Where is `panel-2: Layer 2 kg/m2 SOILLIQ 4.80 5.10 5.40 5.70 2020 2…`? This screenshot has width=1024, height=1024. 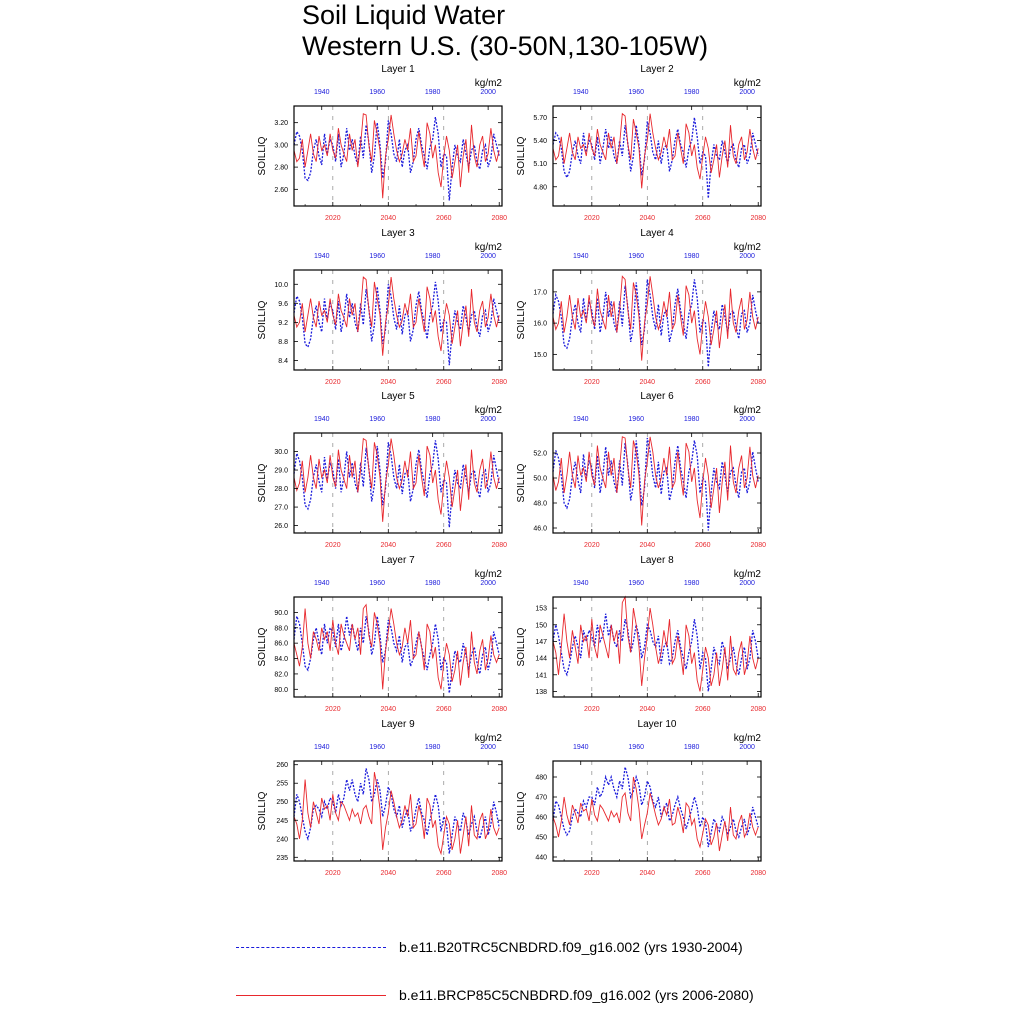 panel-2: Layer 2 kg/m2 SOILLIQ 4.80 5.10 5.40 5.70 2020 2… is located at coordinates (641, 143).